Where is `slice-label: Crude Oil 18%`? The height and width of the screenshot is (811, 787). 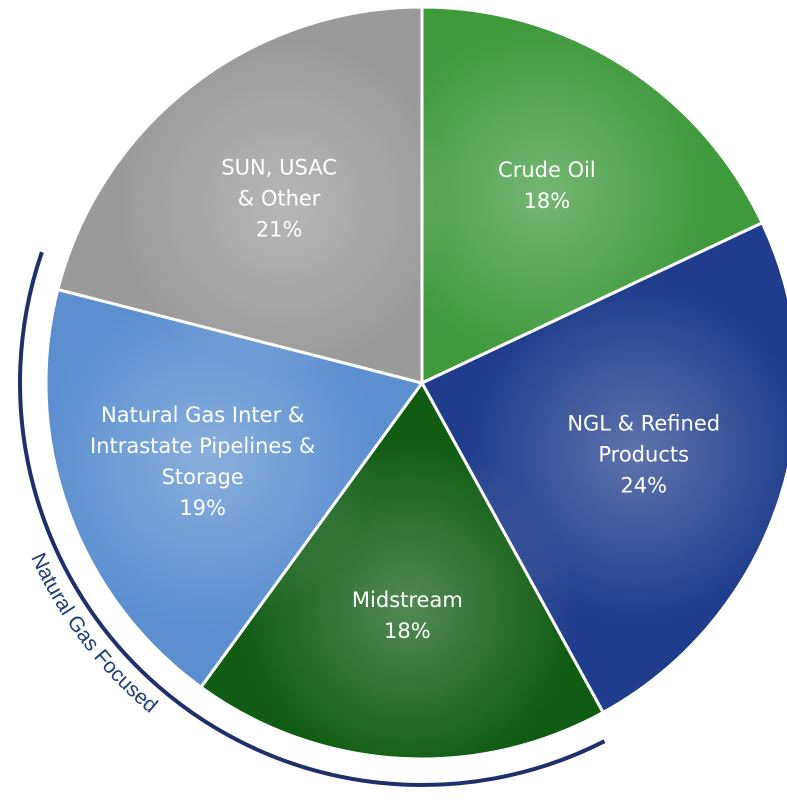
slice-label: Crude Oil 18% is located at coordinates (547, 186).